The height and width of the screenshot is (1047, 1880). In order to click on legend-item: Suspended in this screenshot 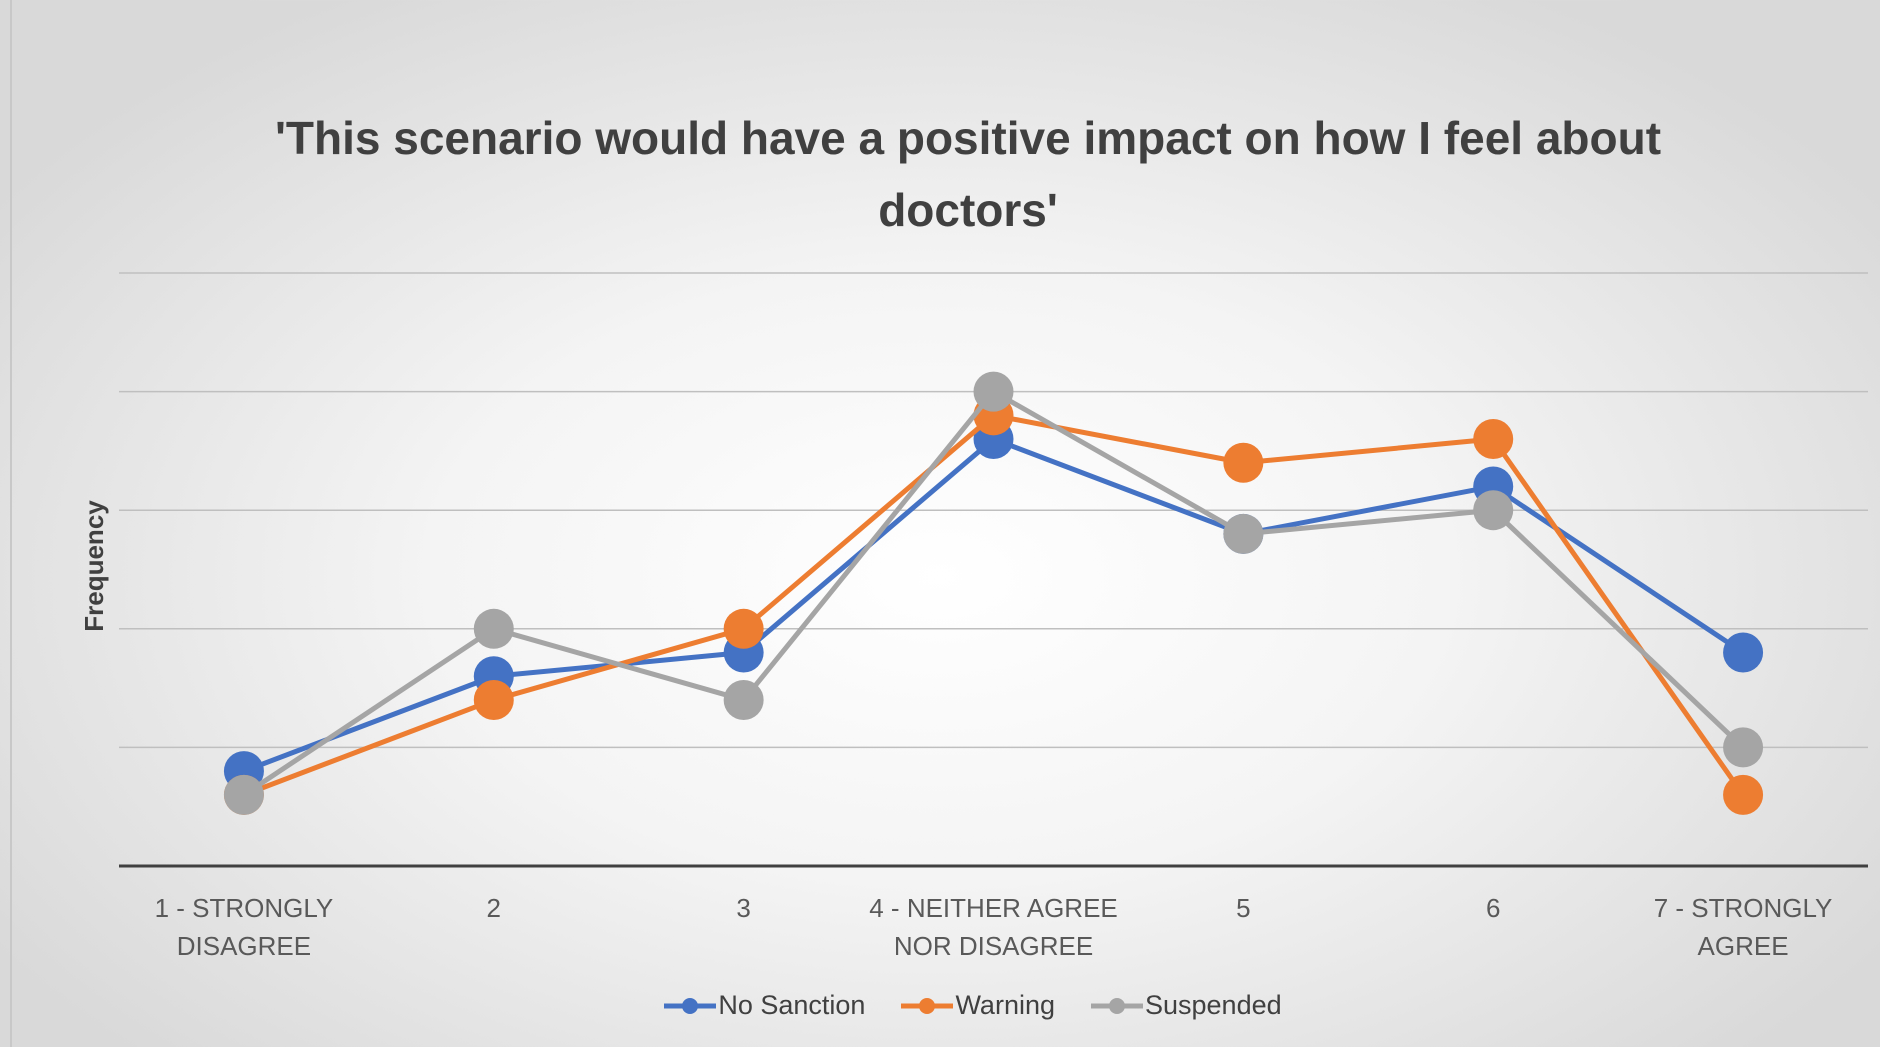, I will do `click(1185, 1005)`.